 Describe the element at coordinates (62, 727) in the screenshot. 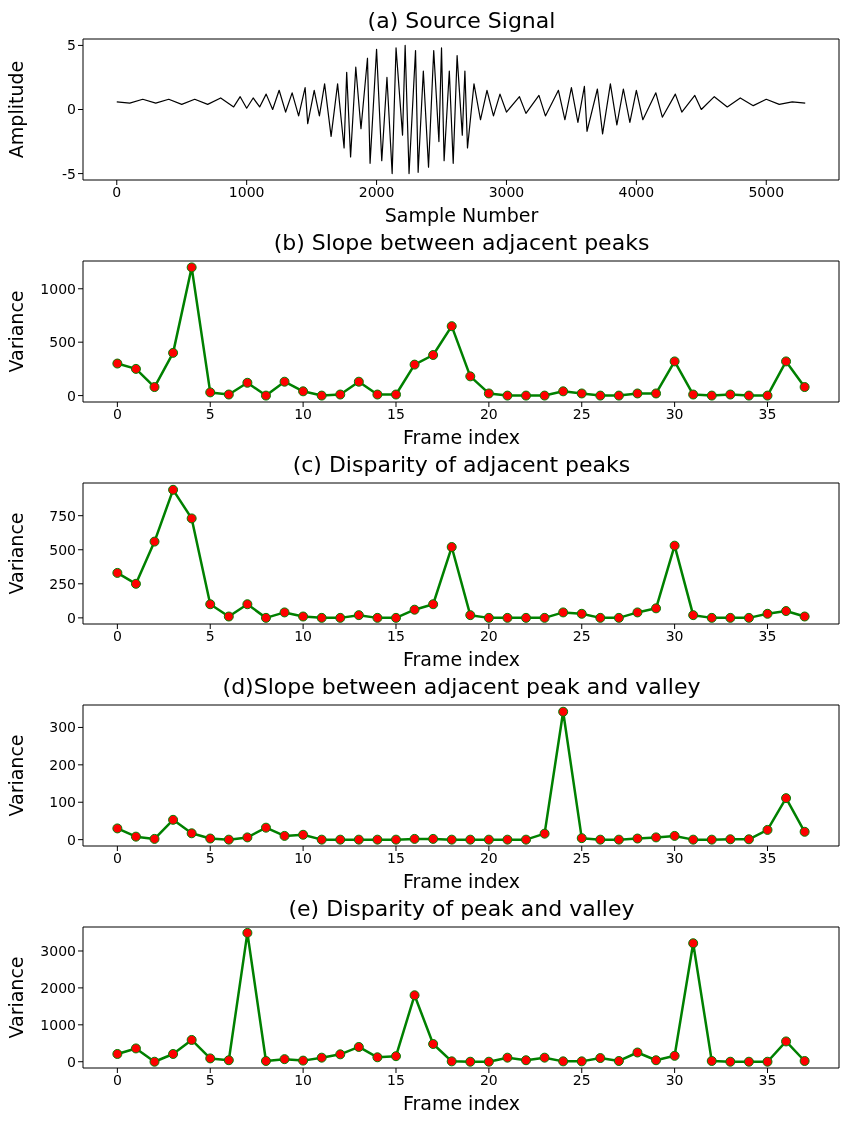

I see `y-tick-label: 300` at that location.